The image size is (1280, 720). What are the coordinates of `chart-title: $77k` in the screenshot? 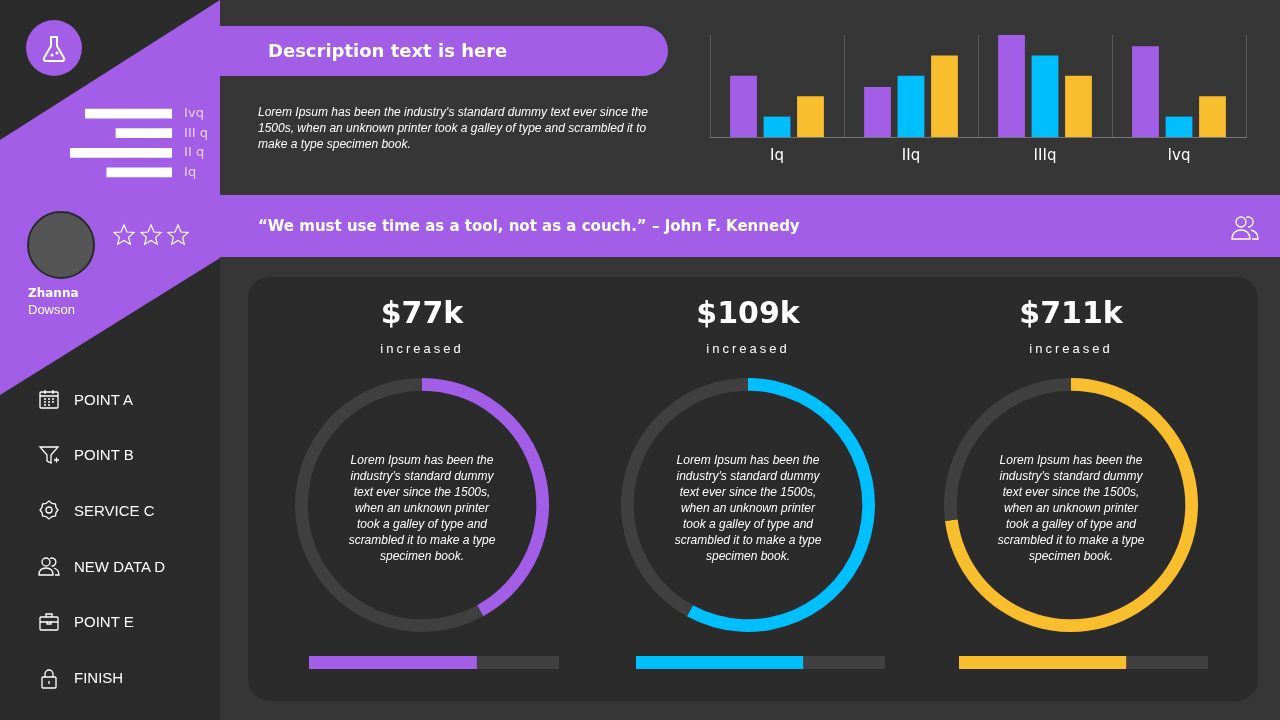 It's located at (422, 312).